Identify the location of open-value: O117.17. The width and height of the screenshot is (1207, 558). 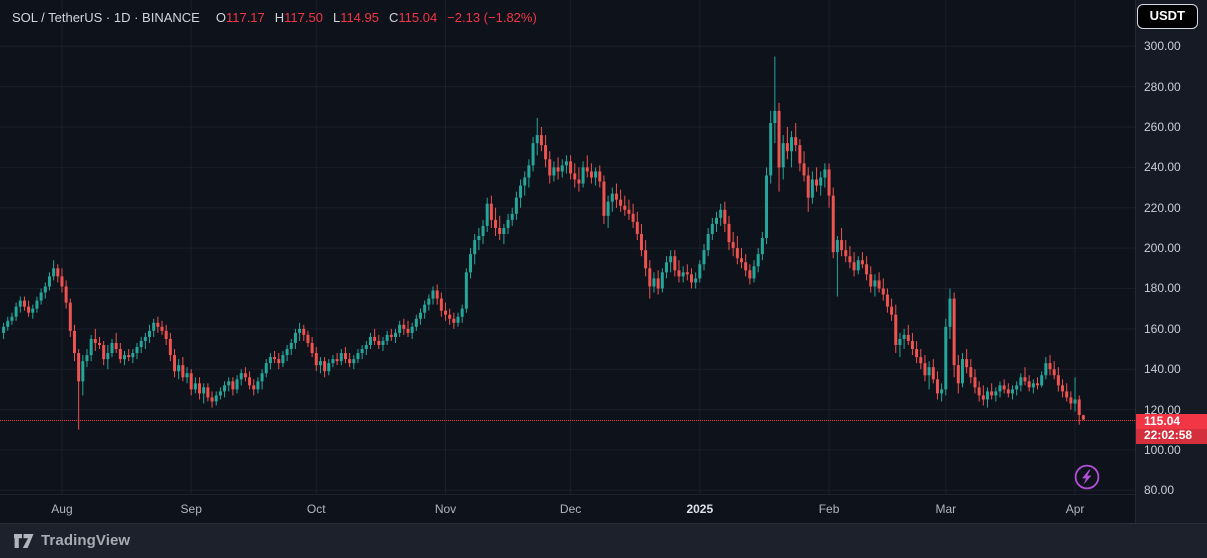
(240, 17).